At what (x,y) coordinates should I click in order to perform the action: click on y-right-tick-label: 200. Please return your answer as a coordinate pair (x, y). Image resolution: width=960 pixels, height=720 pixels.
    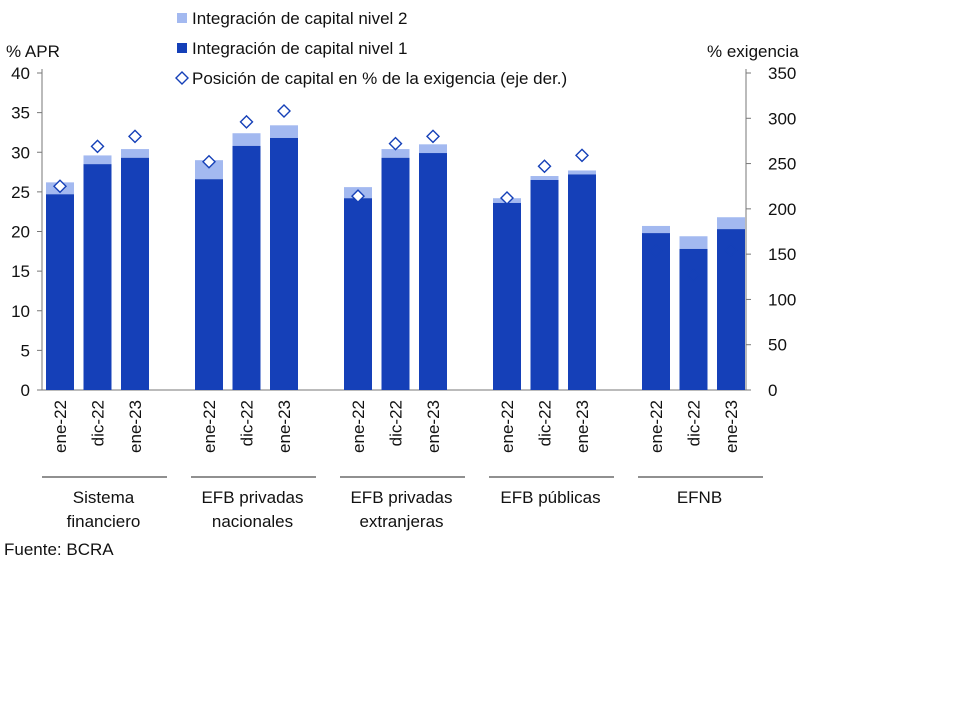
    Looking at the image, I should click on (782, 209).